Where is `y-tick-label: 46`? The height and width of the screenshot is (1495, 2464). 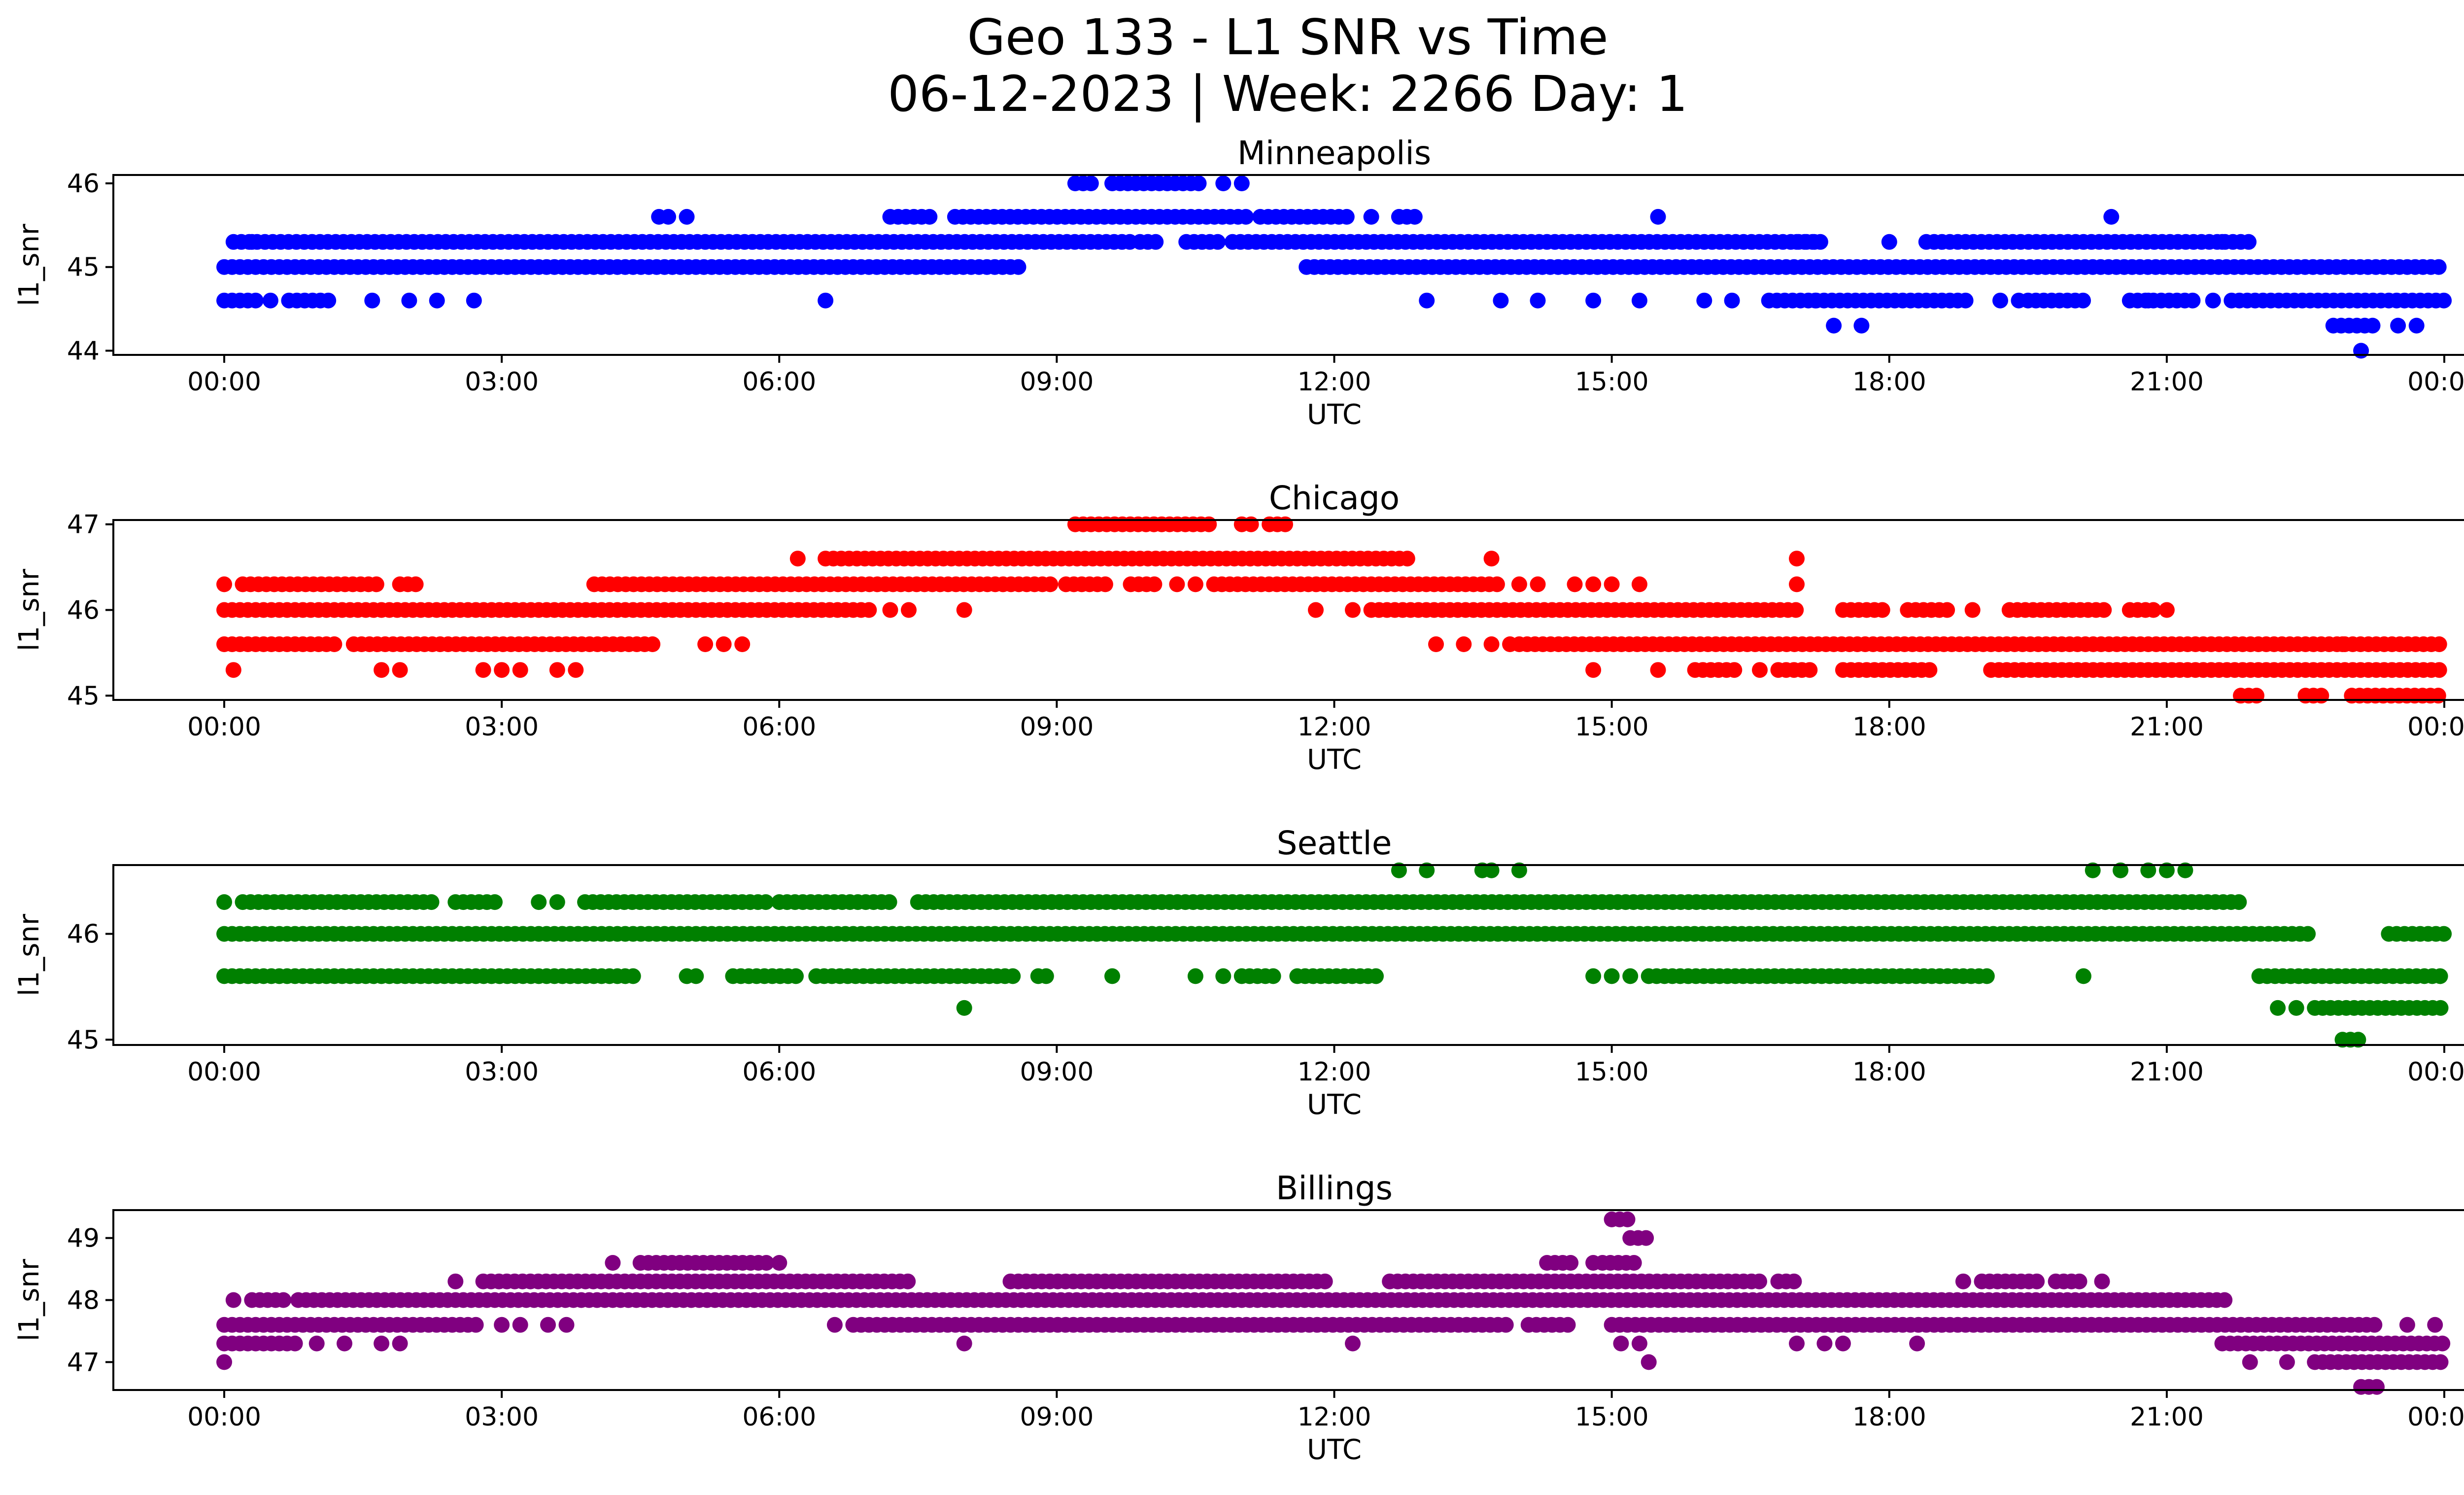
y-tick-label: 46 is located at coordinates (83, 611).